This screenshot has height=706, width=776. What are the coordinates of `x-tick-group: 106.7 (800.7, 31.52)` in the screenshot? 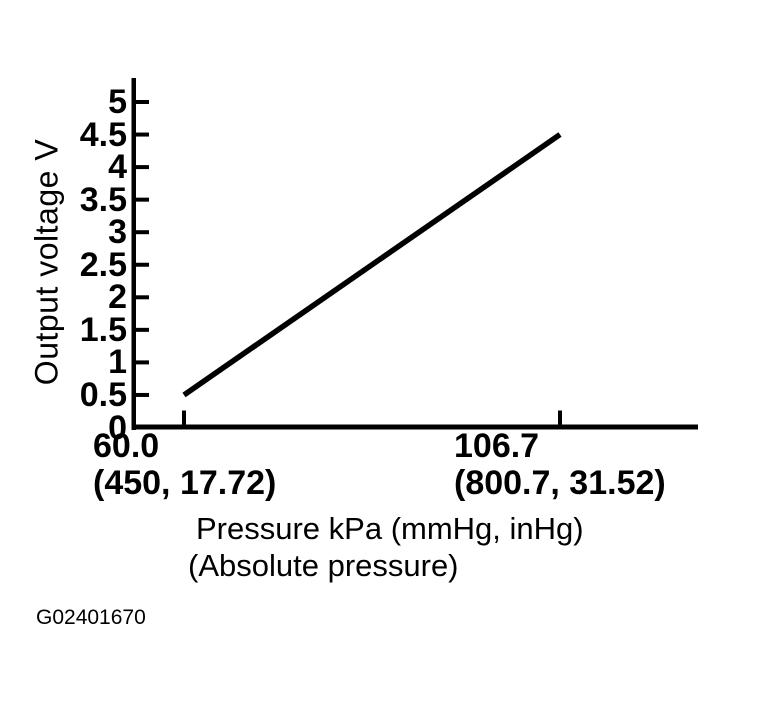 It's located at (560, 464).